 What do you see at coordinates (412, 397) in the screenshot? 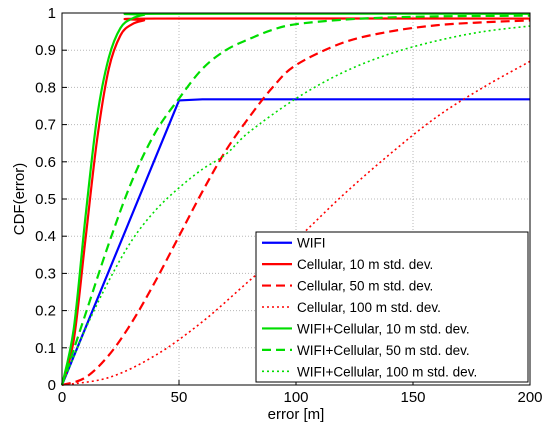
I see `x-tick-label: 150` at bounding box center [412, 397].